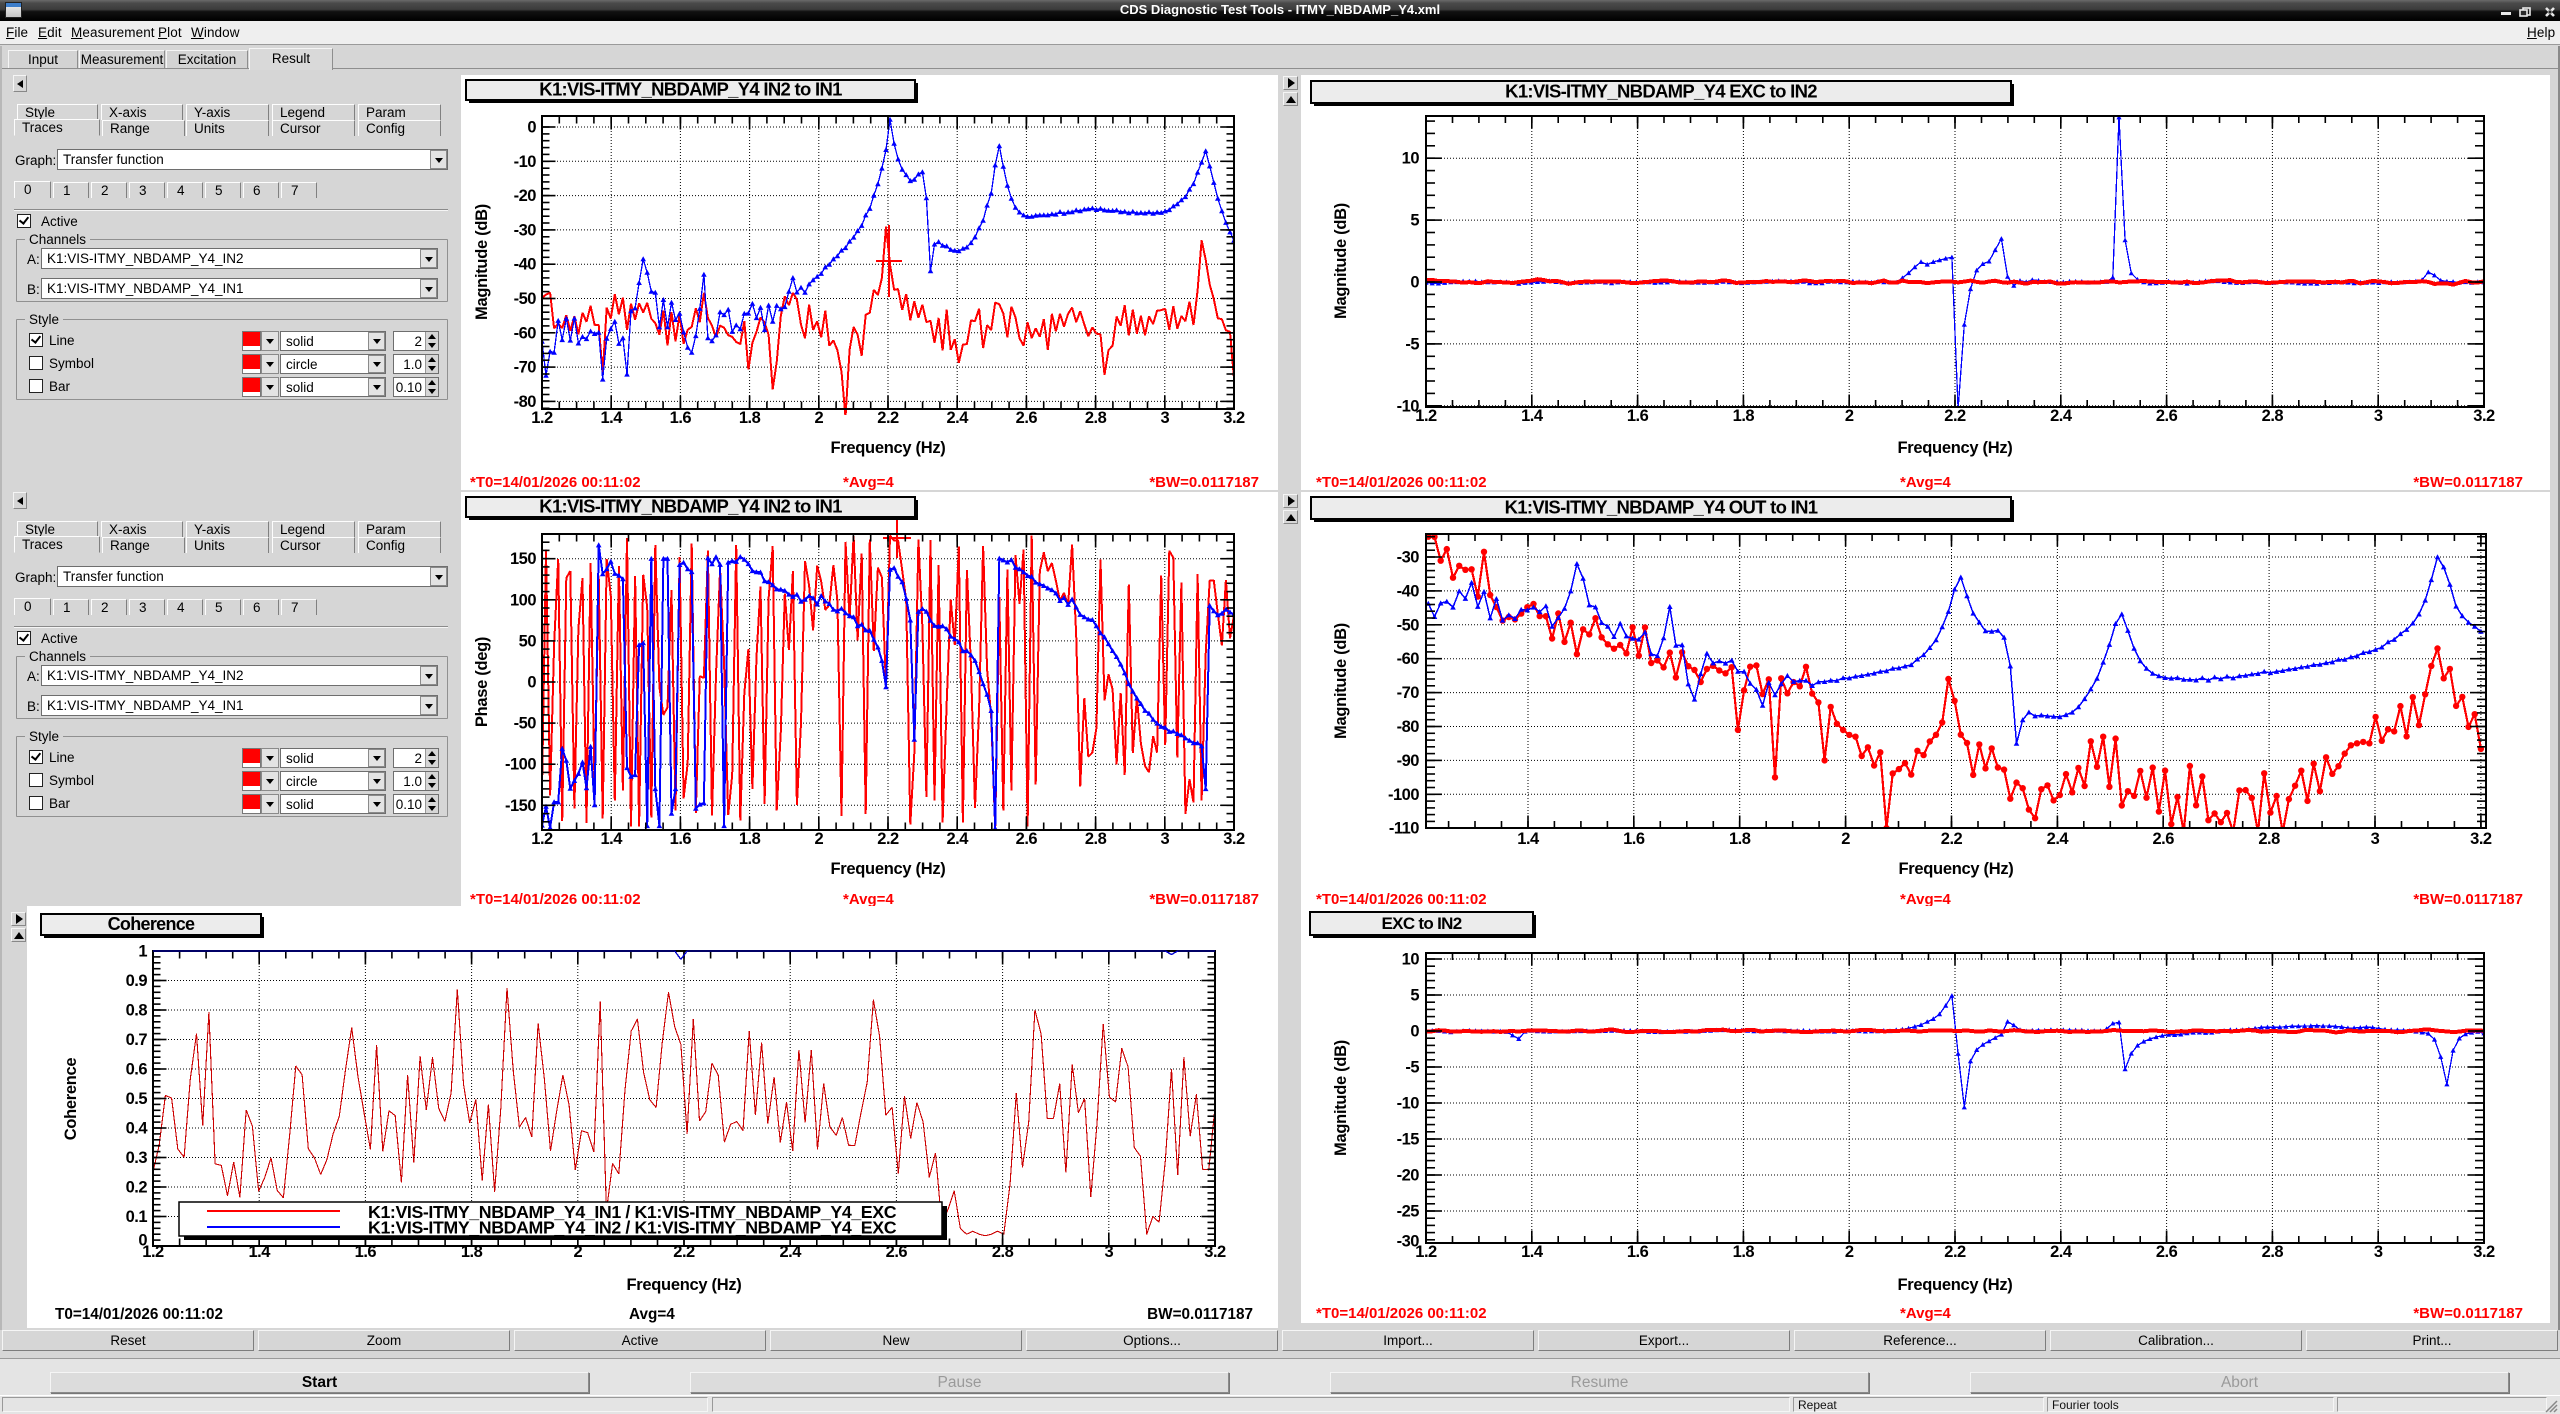 This screenshot has width=2560, height=1414. I want to click on svg-text: -60, so click(1408, 659).